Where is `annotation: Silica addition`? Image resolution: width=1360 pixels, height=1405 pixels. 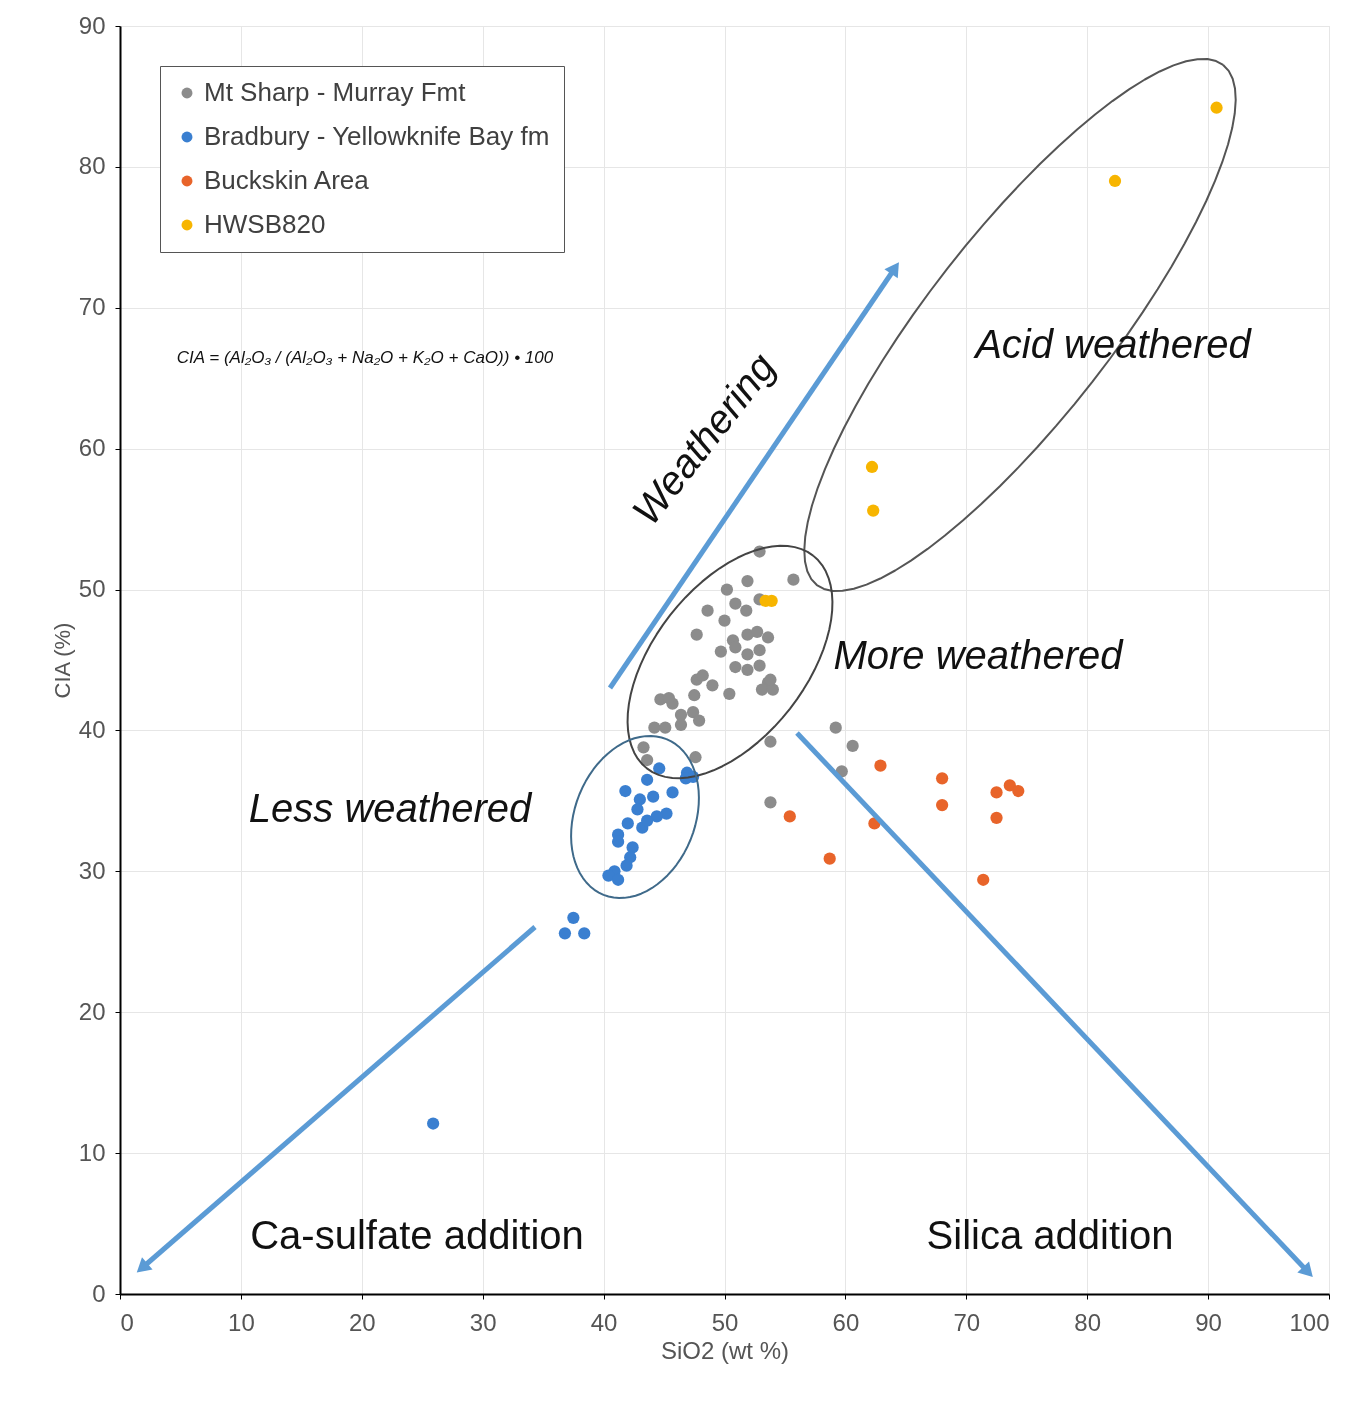 annotation: Silica addition is located at coordinates (1050, 1235).